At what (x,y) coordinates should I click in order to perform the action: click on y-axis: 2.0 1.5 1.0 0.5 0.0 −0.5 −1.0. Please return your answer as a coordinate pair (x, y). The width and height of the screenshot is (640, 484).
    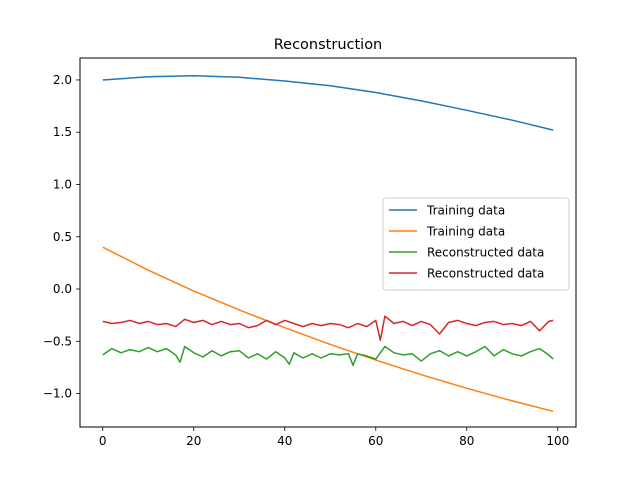
    Looking at the image, I should click on (61, 237).